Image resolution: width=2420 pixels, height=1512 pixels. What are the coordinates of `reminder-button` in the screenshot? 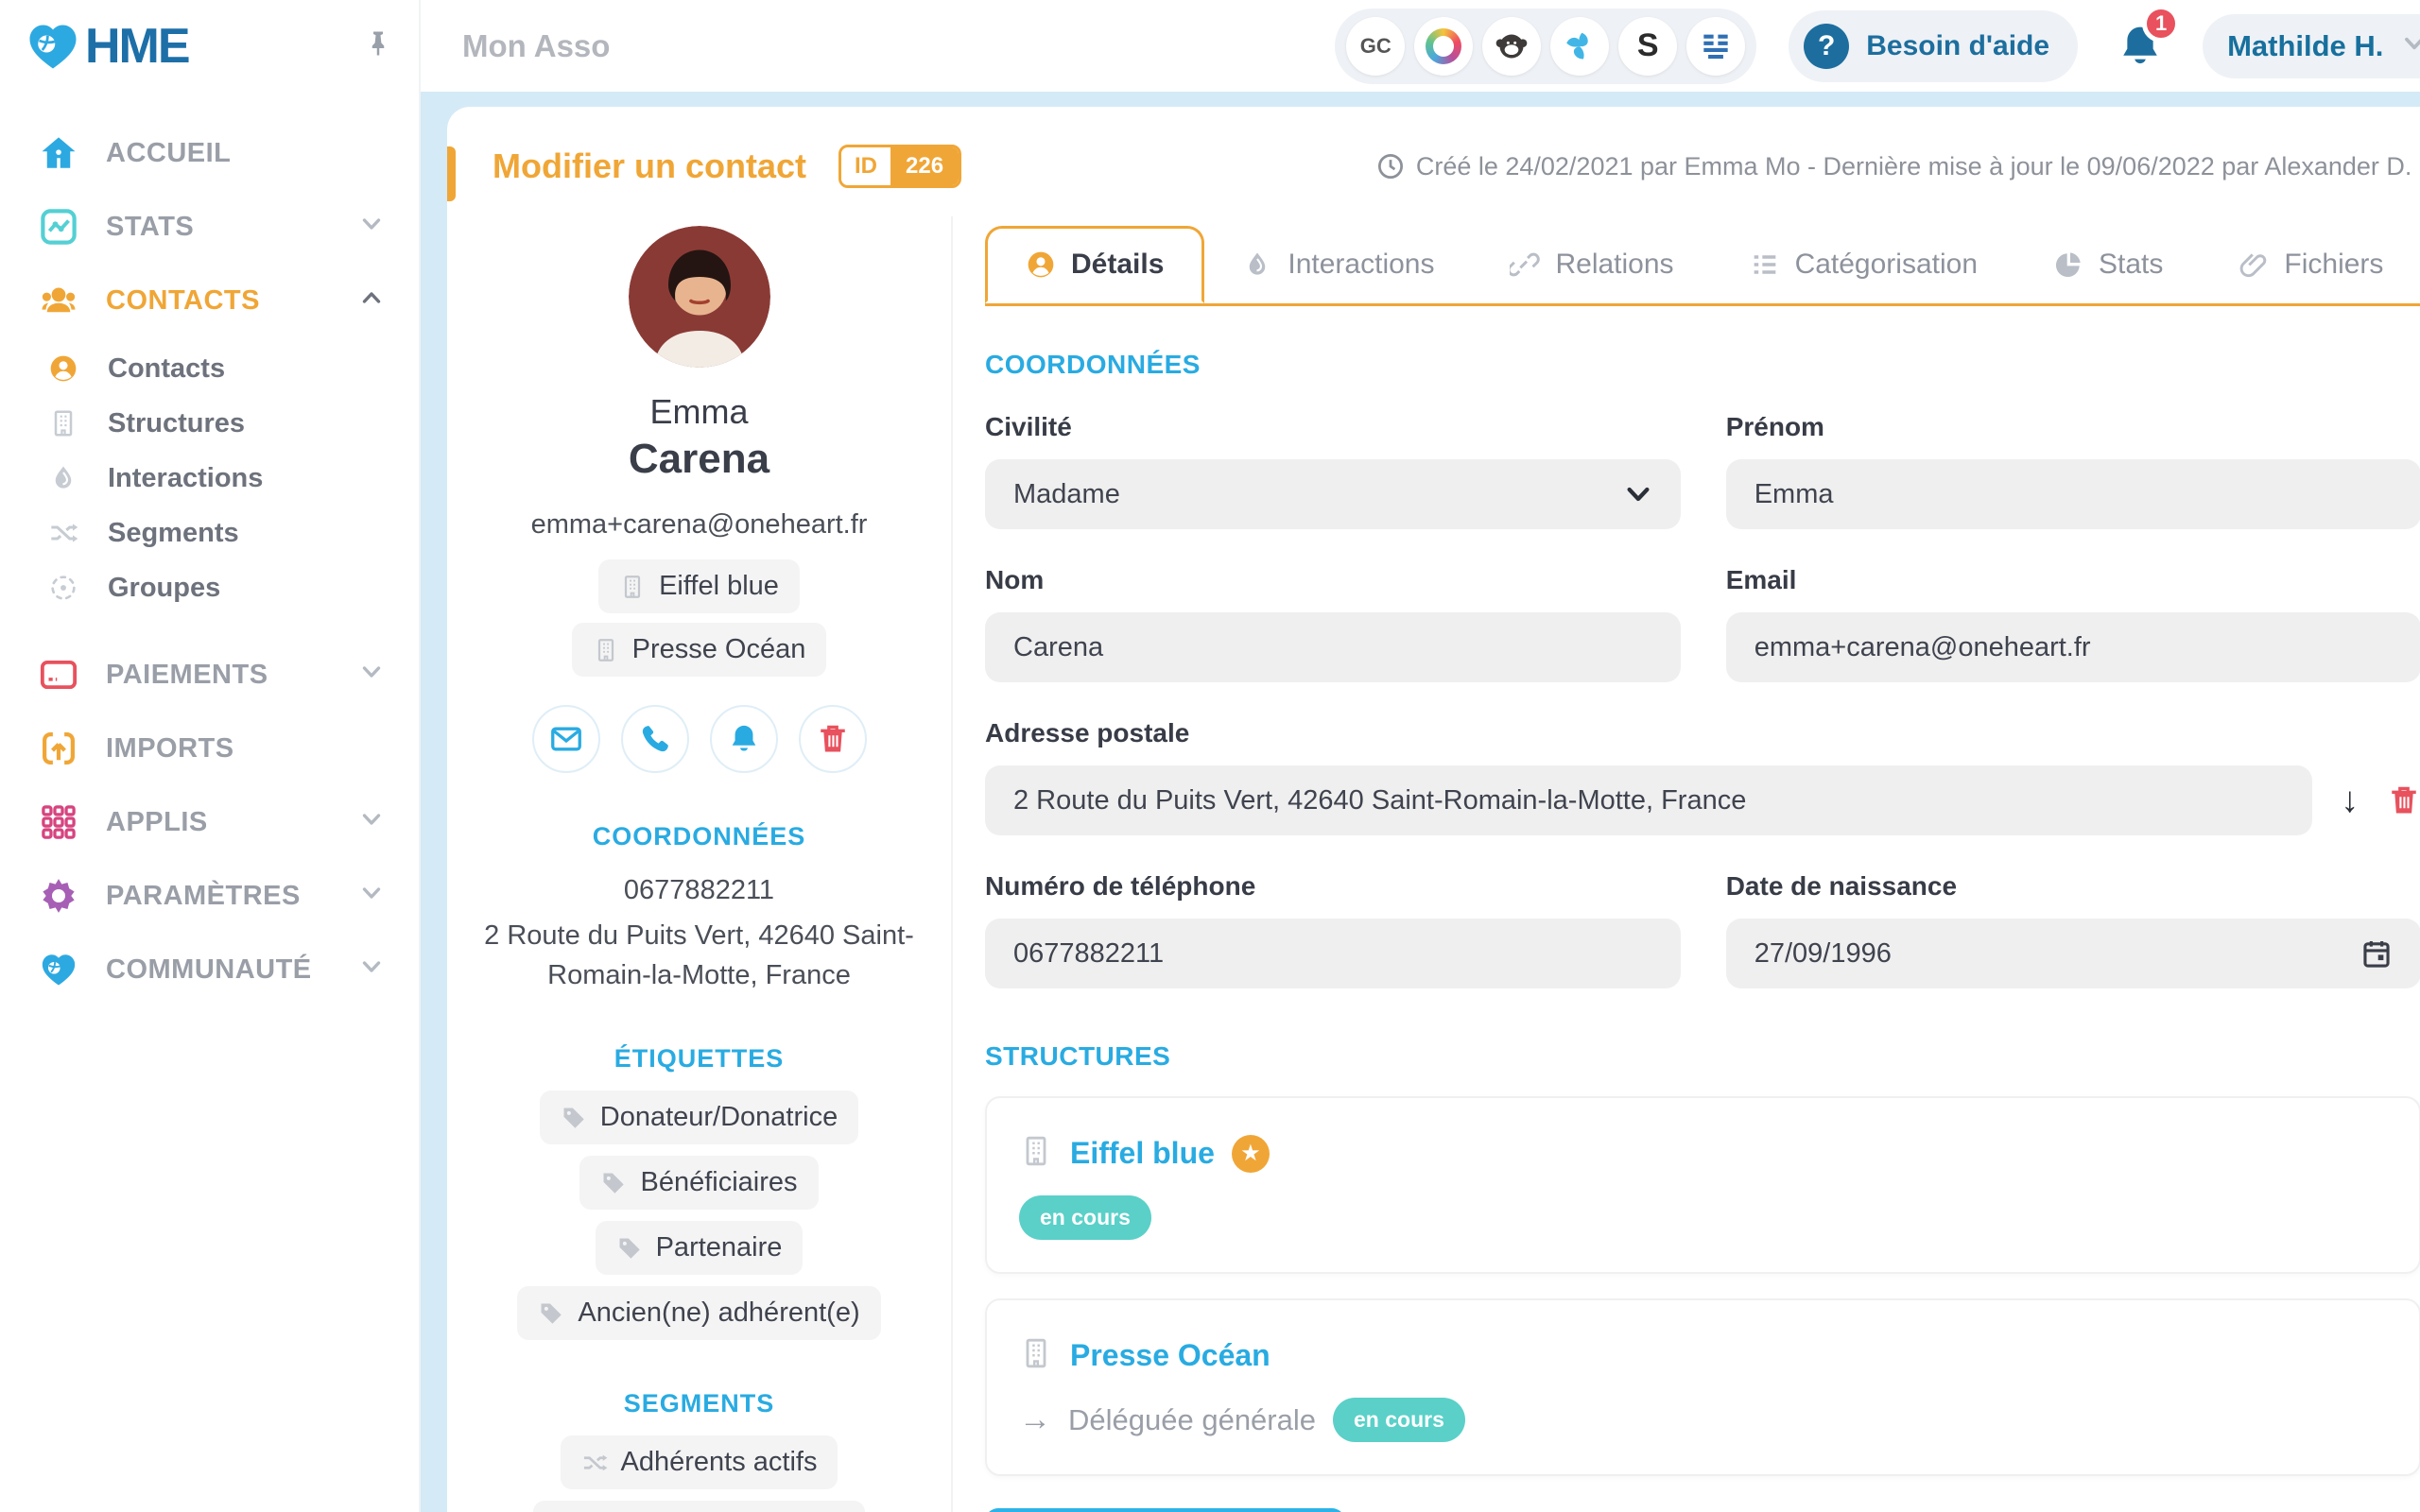 It's located at (743, 739).